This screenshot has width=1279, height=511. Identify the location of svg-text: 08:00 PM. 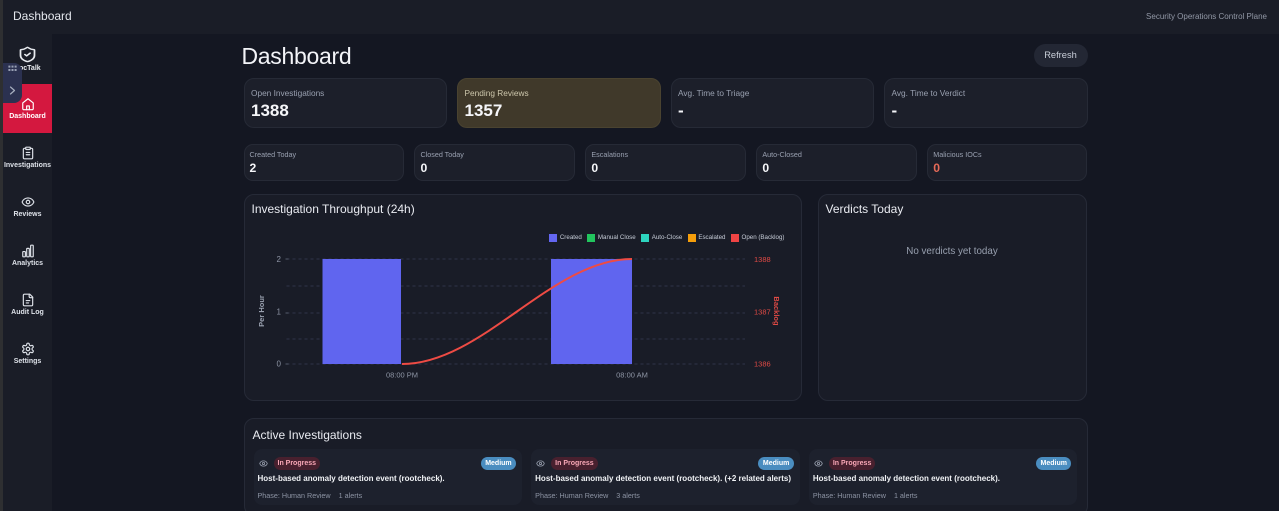
(401, 375).